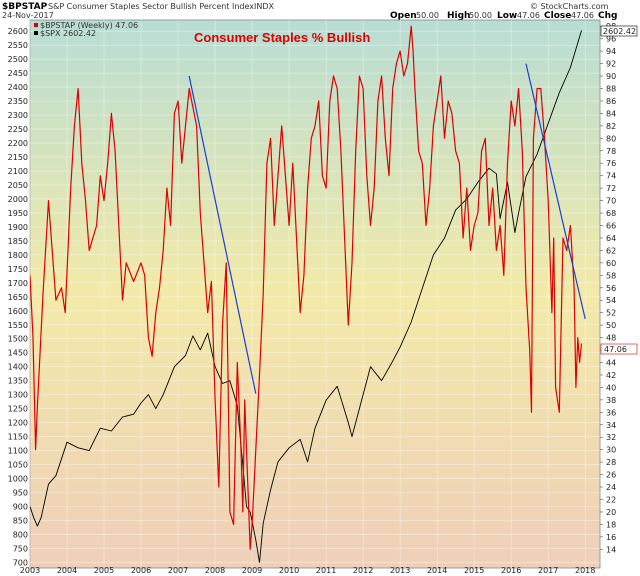 The height and width of the screenshot is (576, 640). Describe the element at coordinates (611, 263) in the screenshot. I see `right-tick-label: 60` at that location.